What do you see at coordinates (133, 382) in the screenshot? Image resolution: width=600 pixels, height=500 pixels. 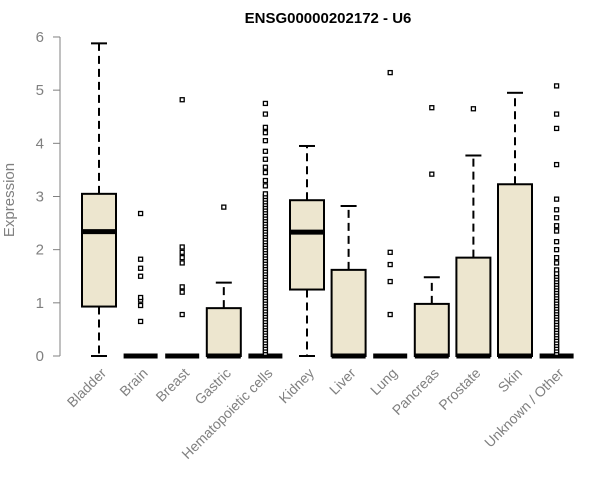 I see `x-label-brain: Brain` at bounding box center [133, 382].